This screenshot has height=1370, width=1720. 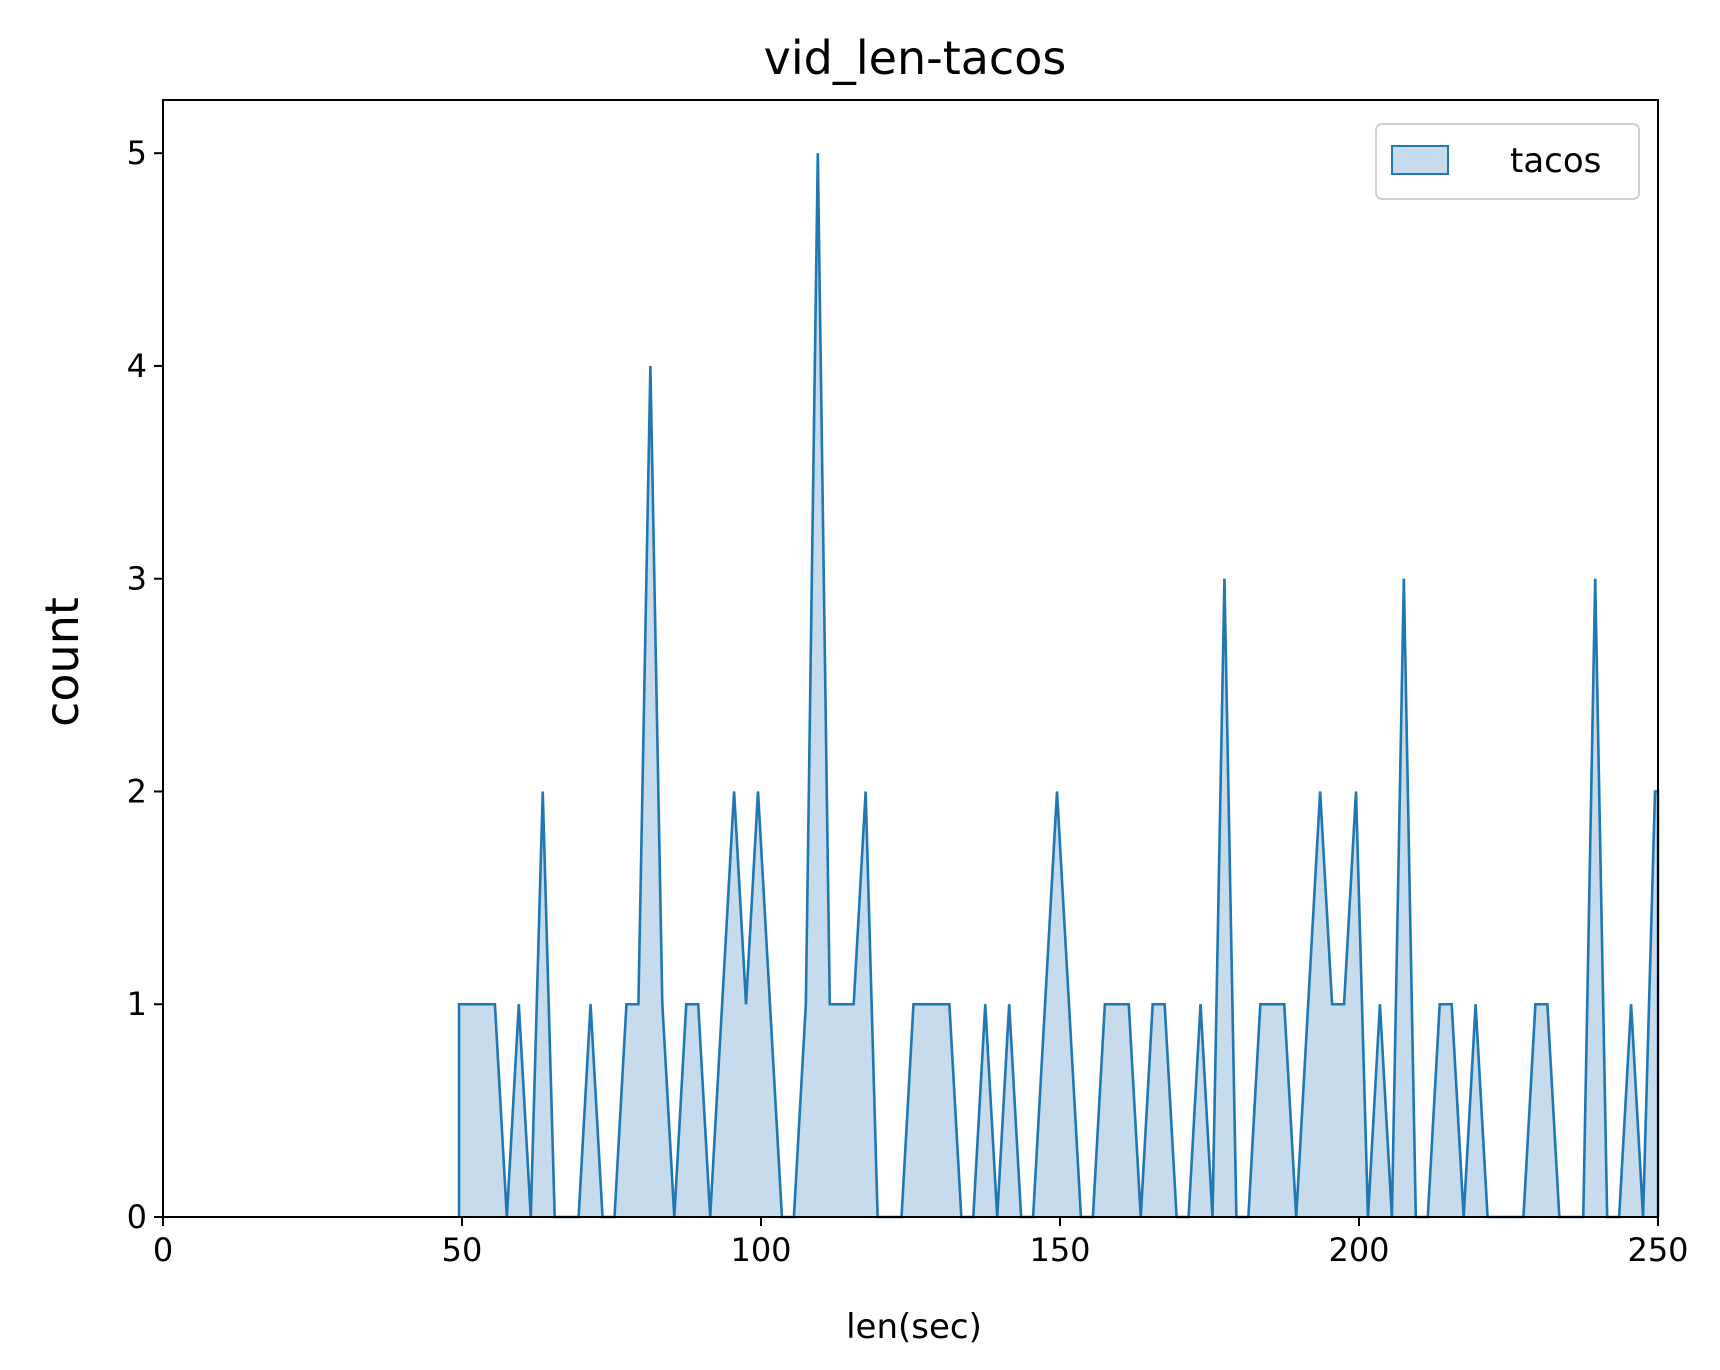 I want to click on y-tick-label: 3, so click(x=137, y=579).